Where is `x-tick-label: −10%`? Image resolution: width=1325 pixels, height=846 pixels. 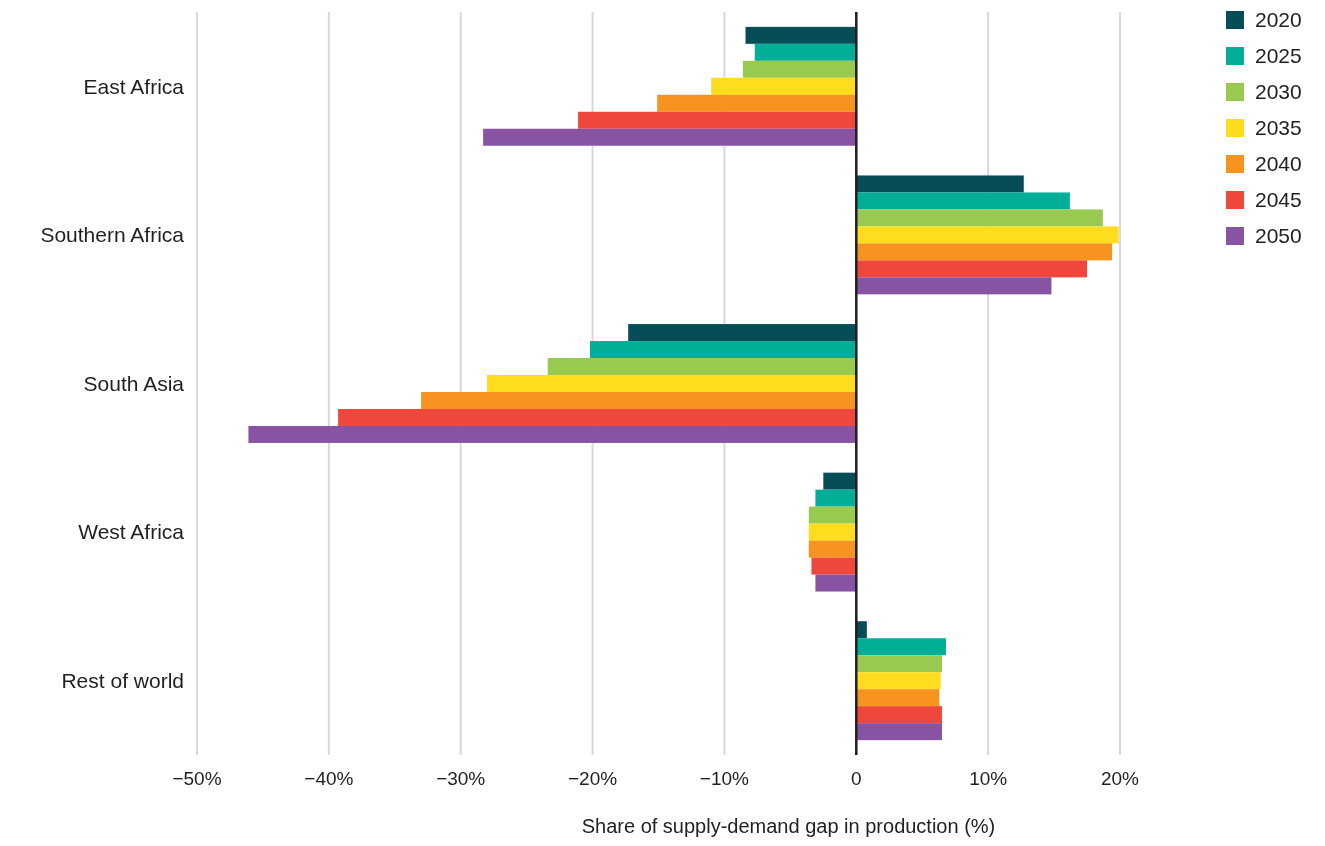 x-tick-label: −10% is located at coordinates (724, 778).